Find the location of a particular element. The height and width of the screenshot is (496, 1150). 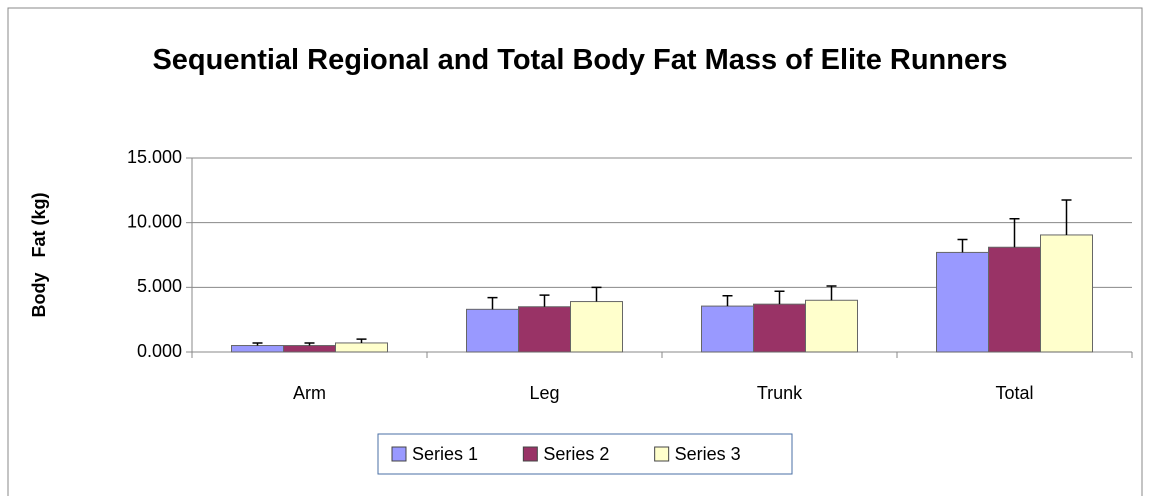

y-tick-label: 15.000 is located at coordinates (154, 157).